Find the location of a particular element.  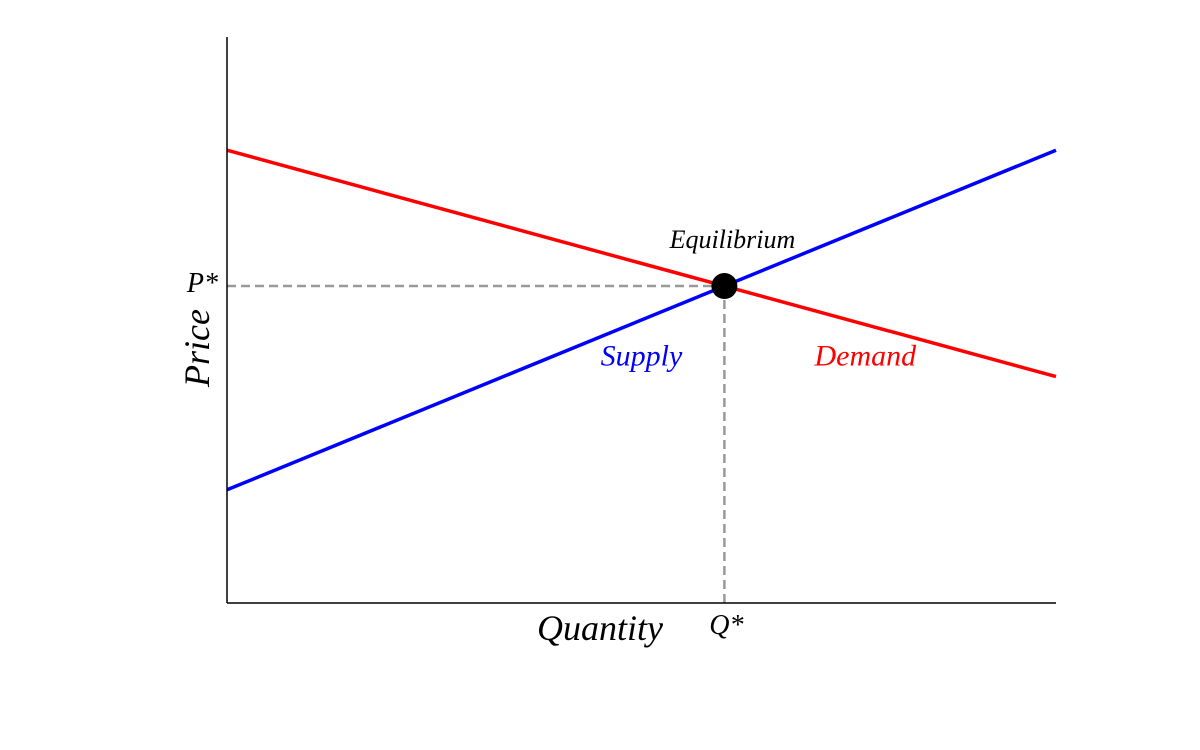

y-axis-label: Price is located at coordinates (197, 348).